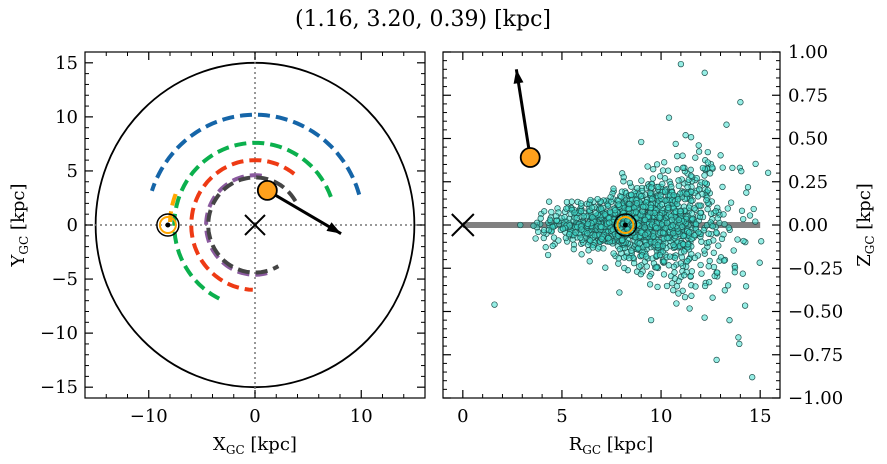 This screenshot has width=887, height=464. Describe the element at coordinates (66, 63) in the screenshot. I see `y-tick-label: 15` at that location.